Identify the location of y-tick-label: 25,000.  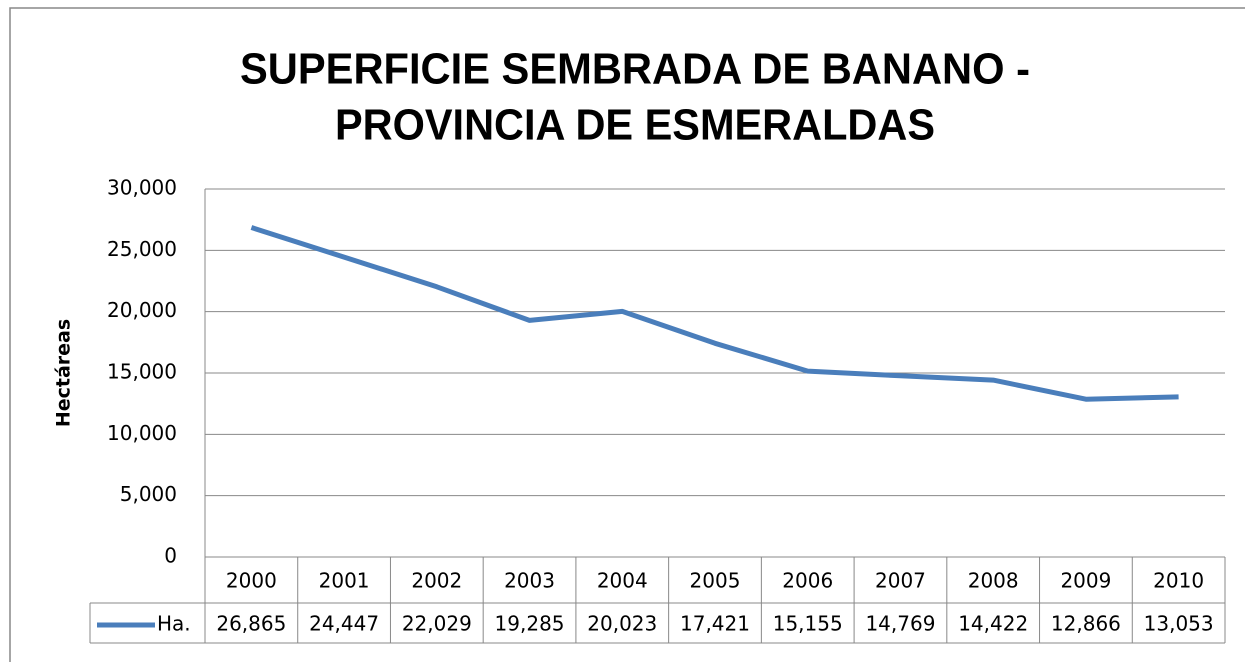
(142, 249).